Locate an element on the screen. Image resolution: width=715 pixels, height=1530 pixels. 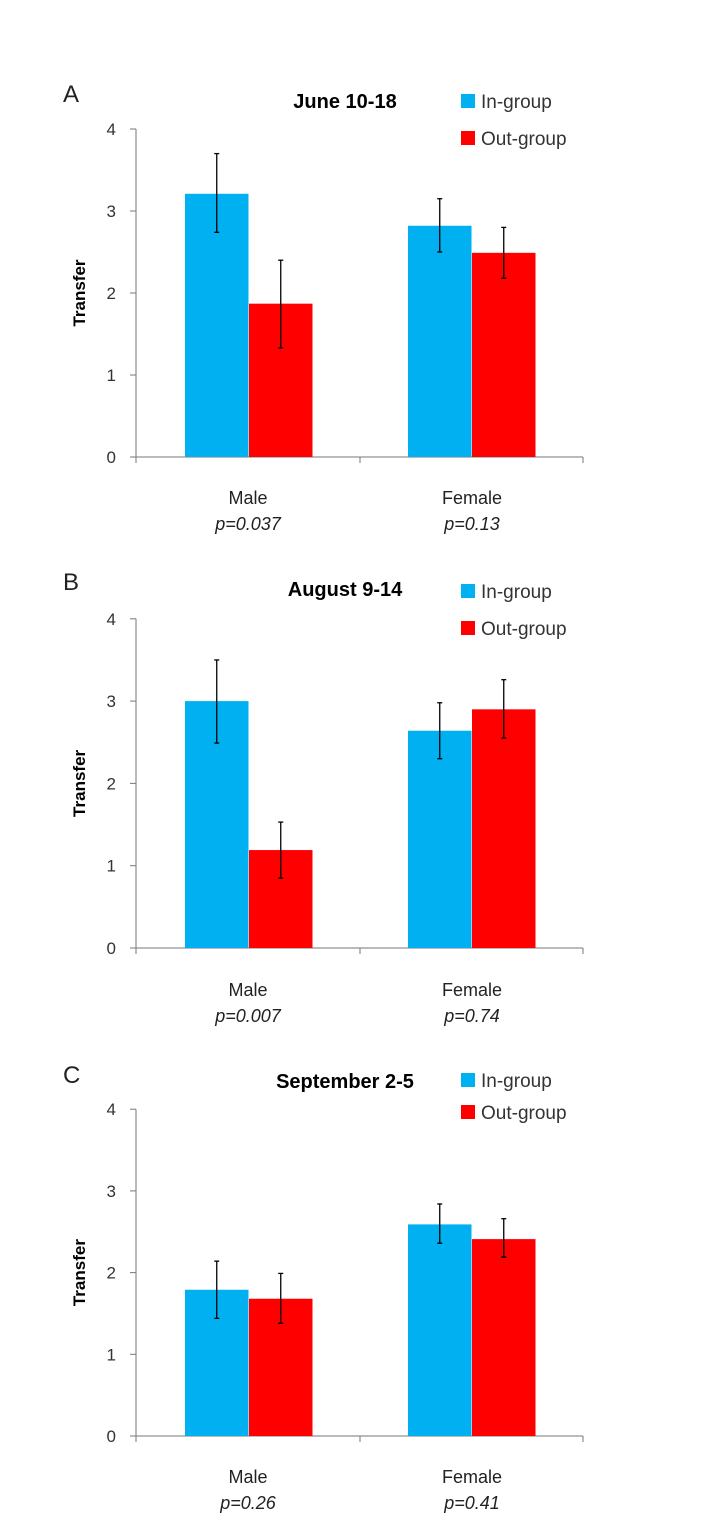
panel-letter: B is located at coordinates (71, 582).